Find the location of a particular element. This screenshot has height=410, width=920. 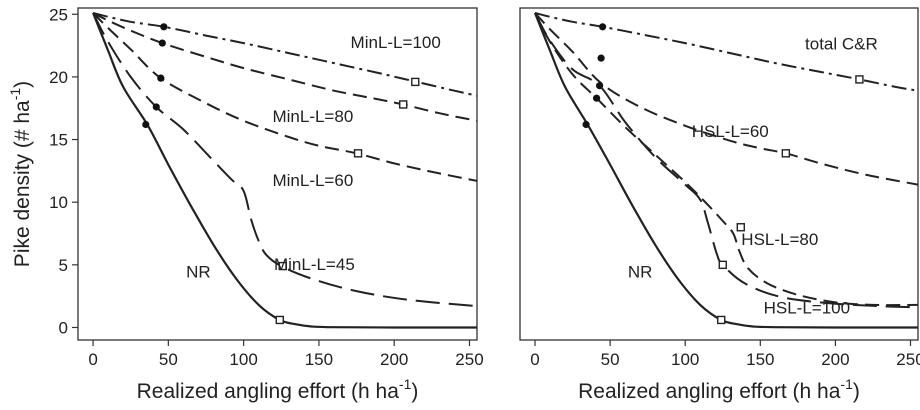

y-tick-label: 10 is located at coordinates (58, 202).